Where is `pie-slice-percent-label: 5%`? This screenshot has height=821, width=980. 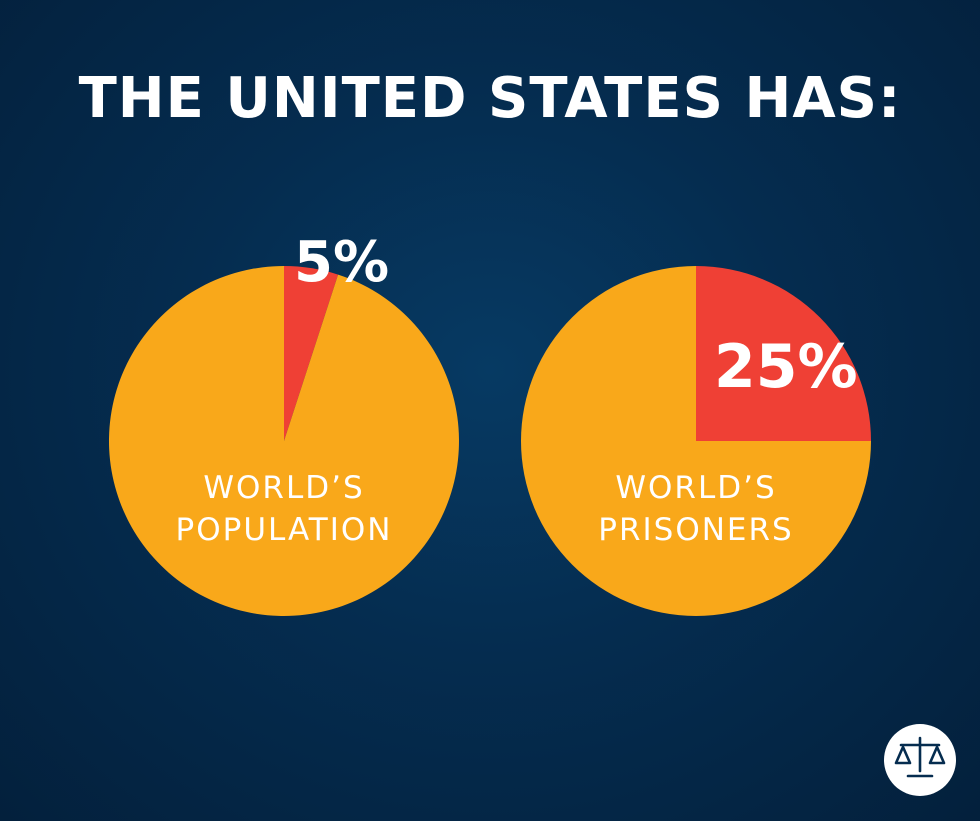 pie-slice-percent-label: 5% is located at coordinates (341, 262).